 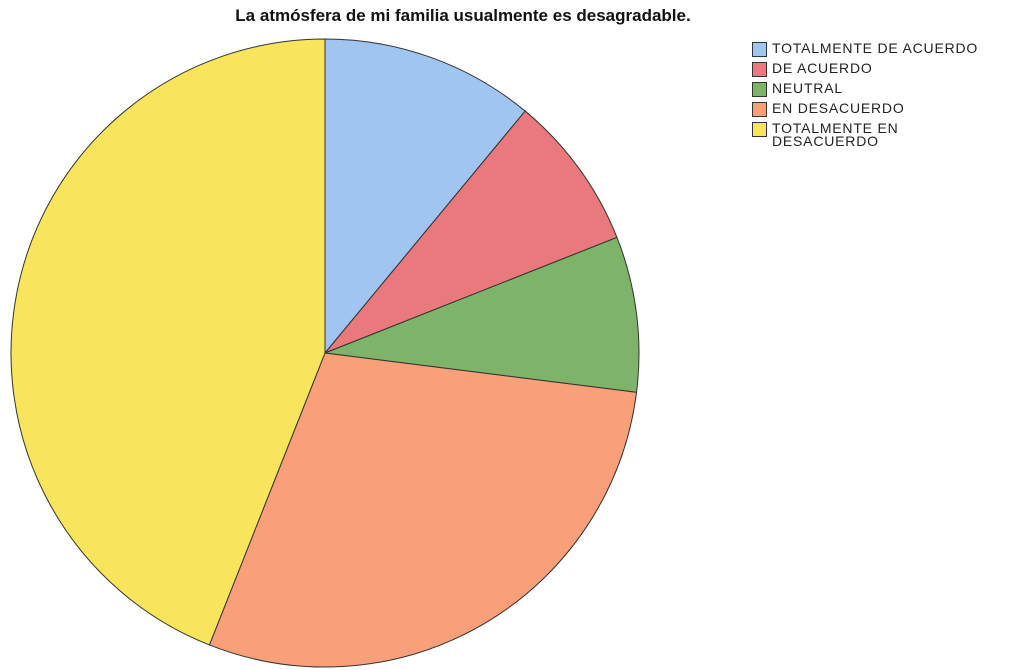 I want to click on legend-item: TOTALMENTE DE ACUERDO, so click(x=877, y=48).